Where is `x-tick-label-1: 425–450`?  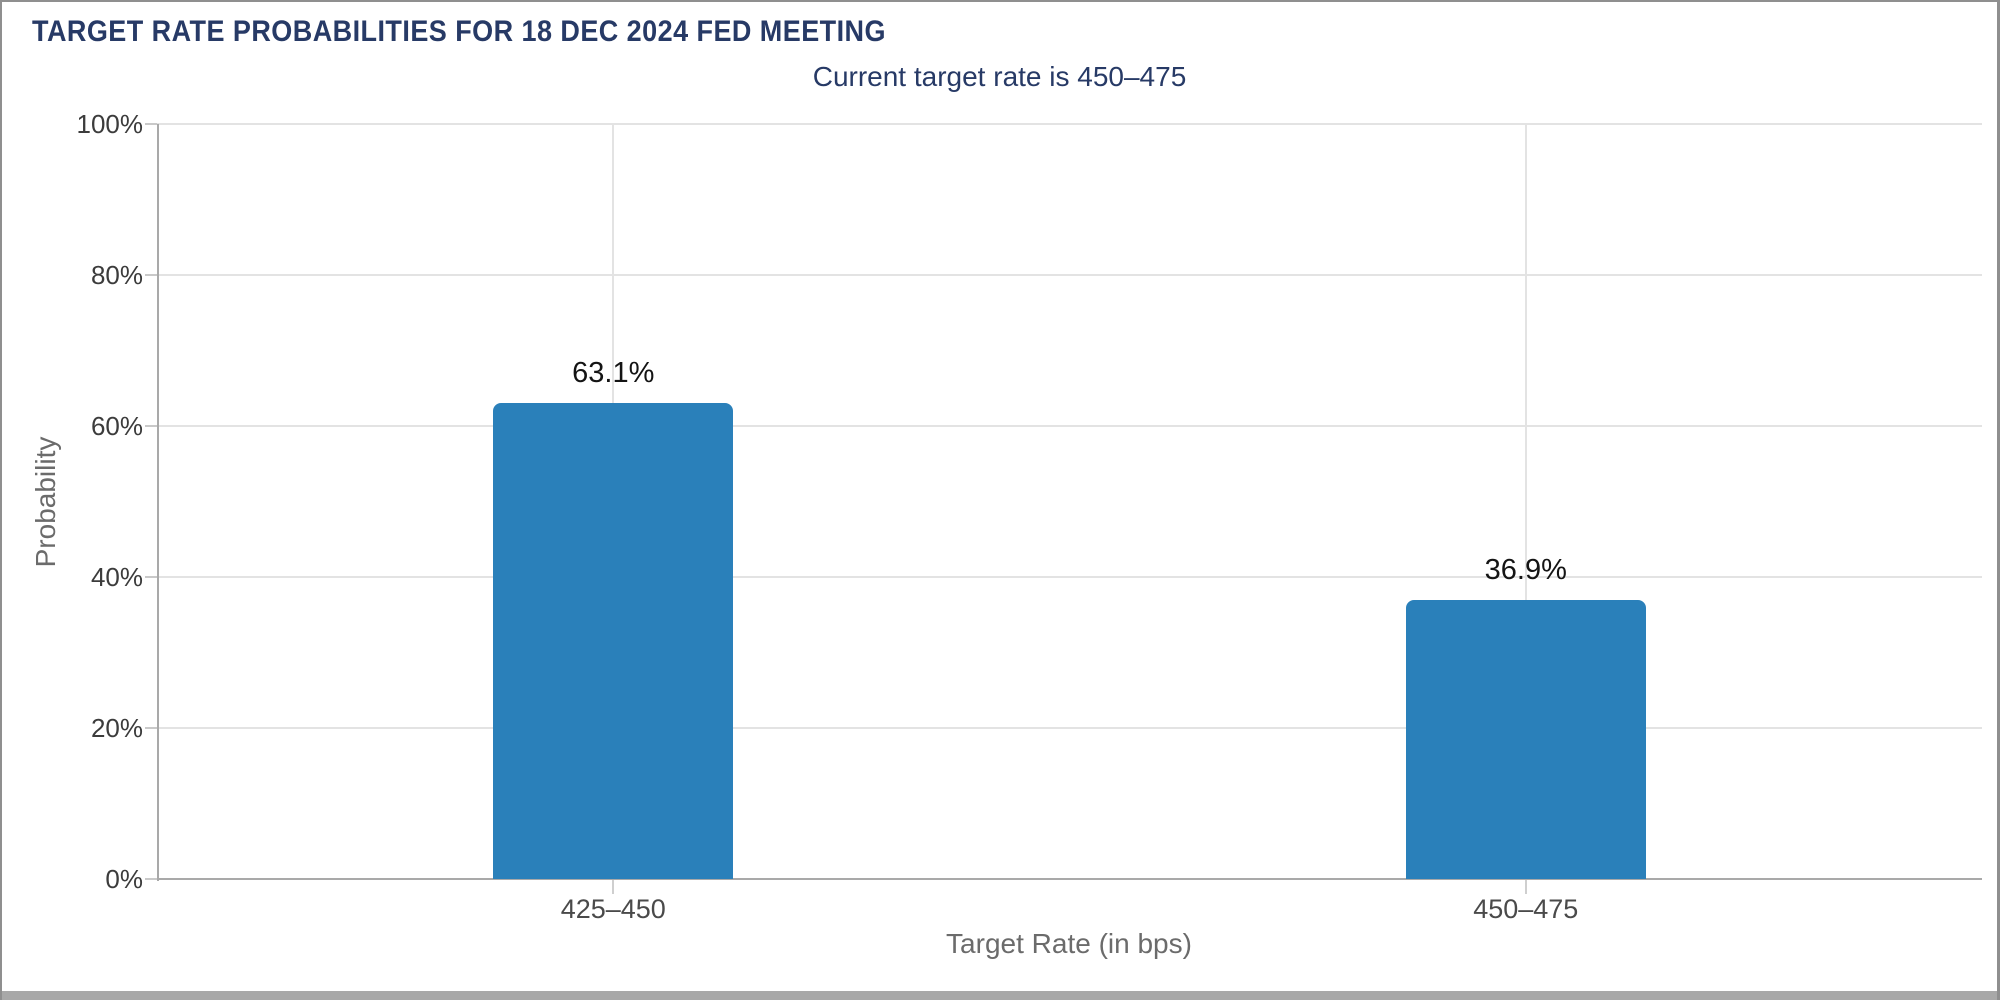 x-tick-label-1: 425–450 is located at coordinates (613, 909).